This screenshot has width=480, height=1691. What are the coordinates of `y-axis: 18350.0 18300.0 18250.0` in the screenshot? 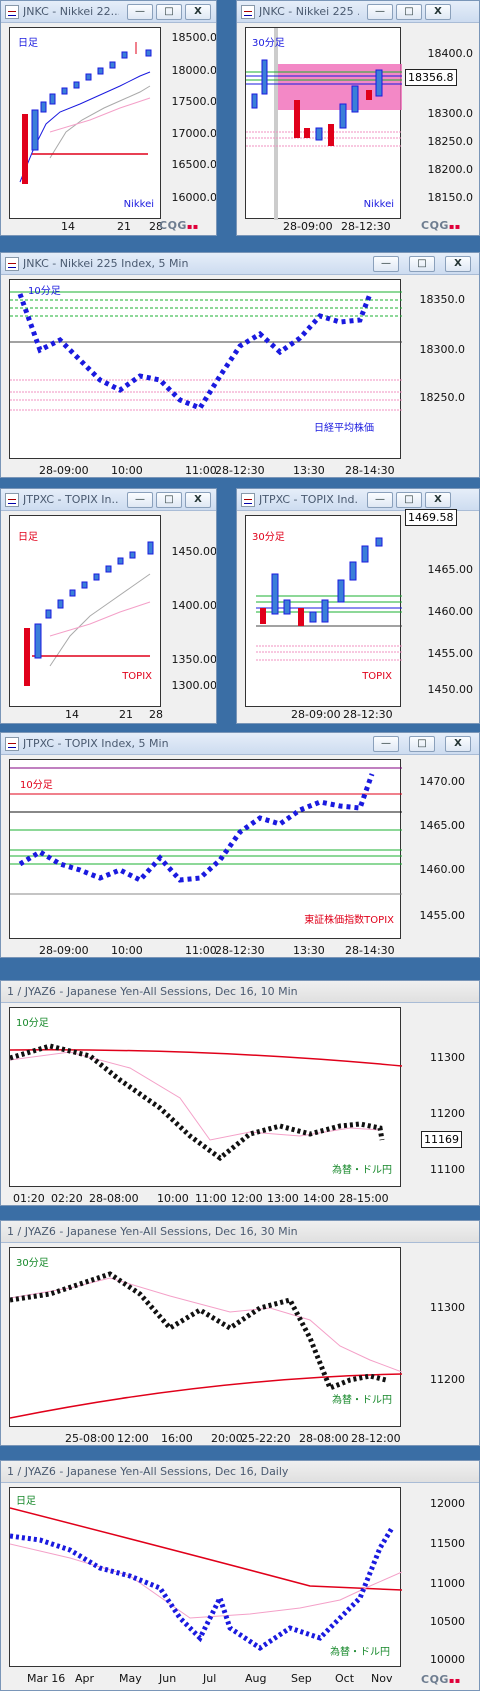 It's located at (442, 348).